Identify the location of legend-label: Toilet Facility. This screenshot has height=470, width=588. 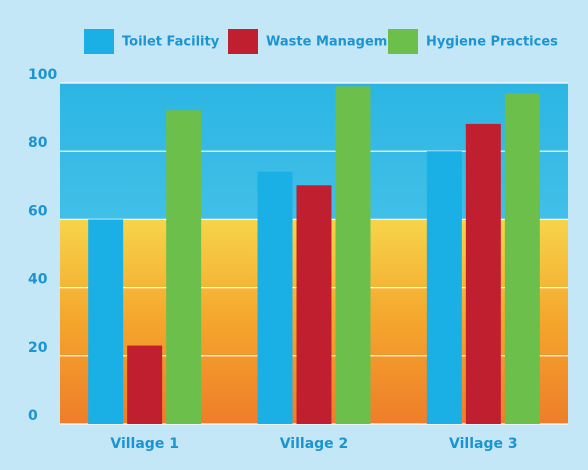
(171, 42).